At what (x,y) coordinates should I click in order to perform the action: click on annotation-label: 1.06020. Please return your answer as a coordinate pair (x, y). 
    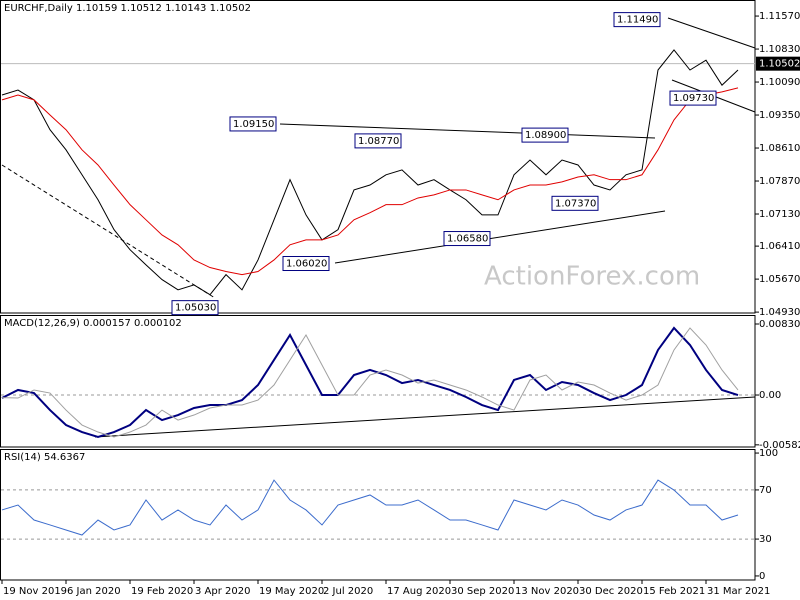
    Looking at the image, I should click on (306, 264).